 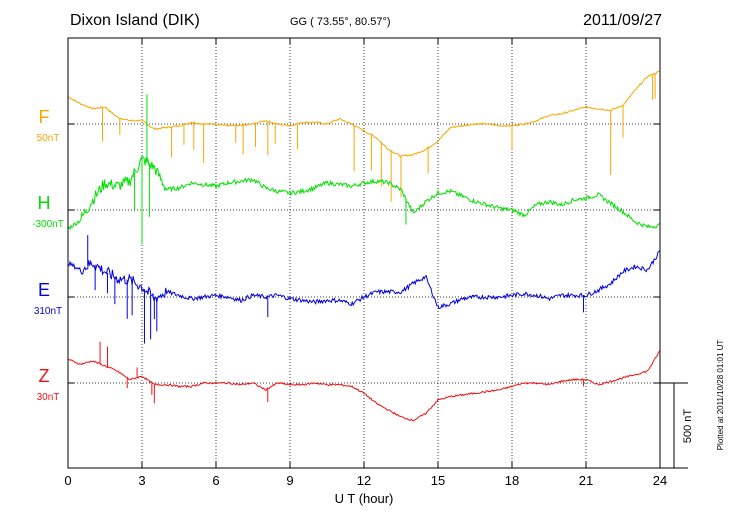 I want to click on series-z-baseline-label: 30nT, so click(x=48, y=397).